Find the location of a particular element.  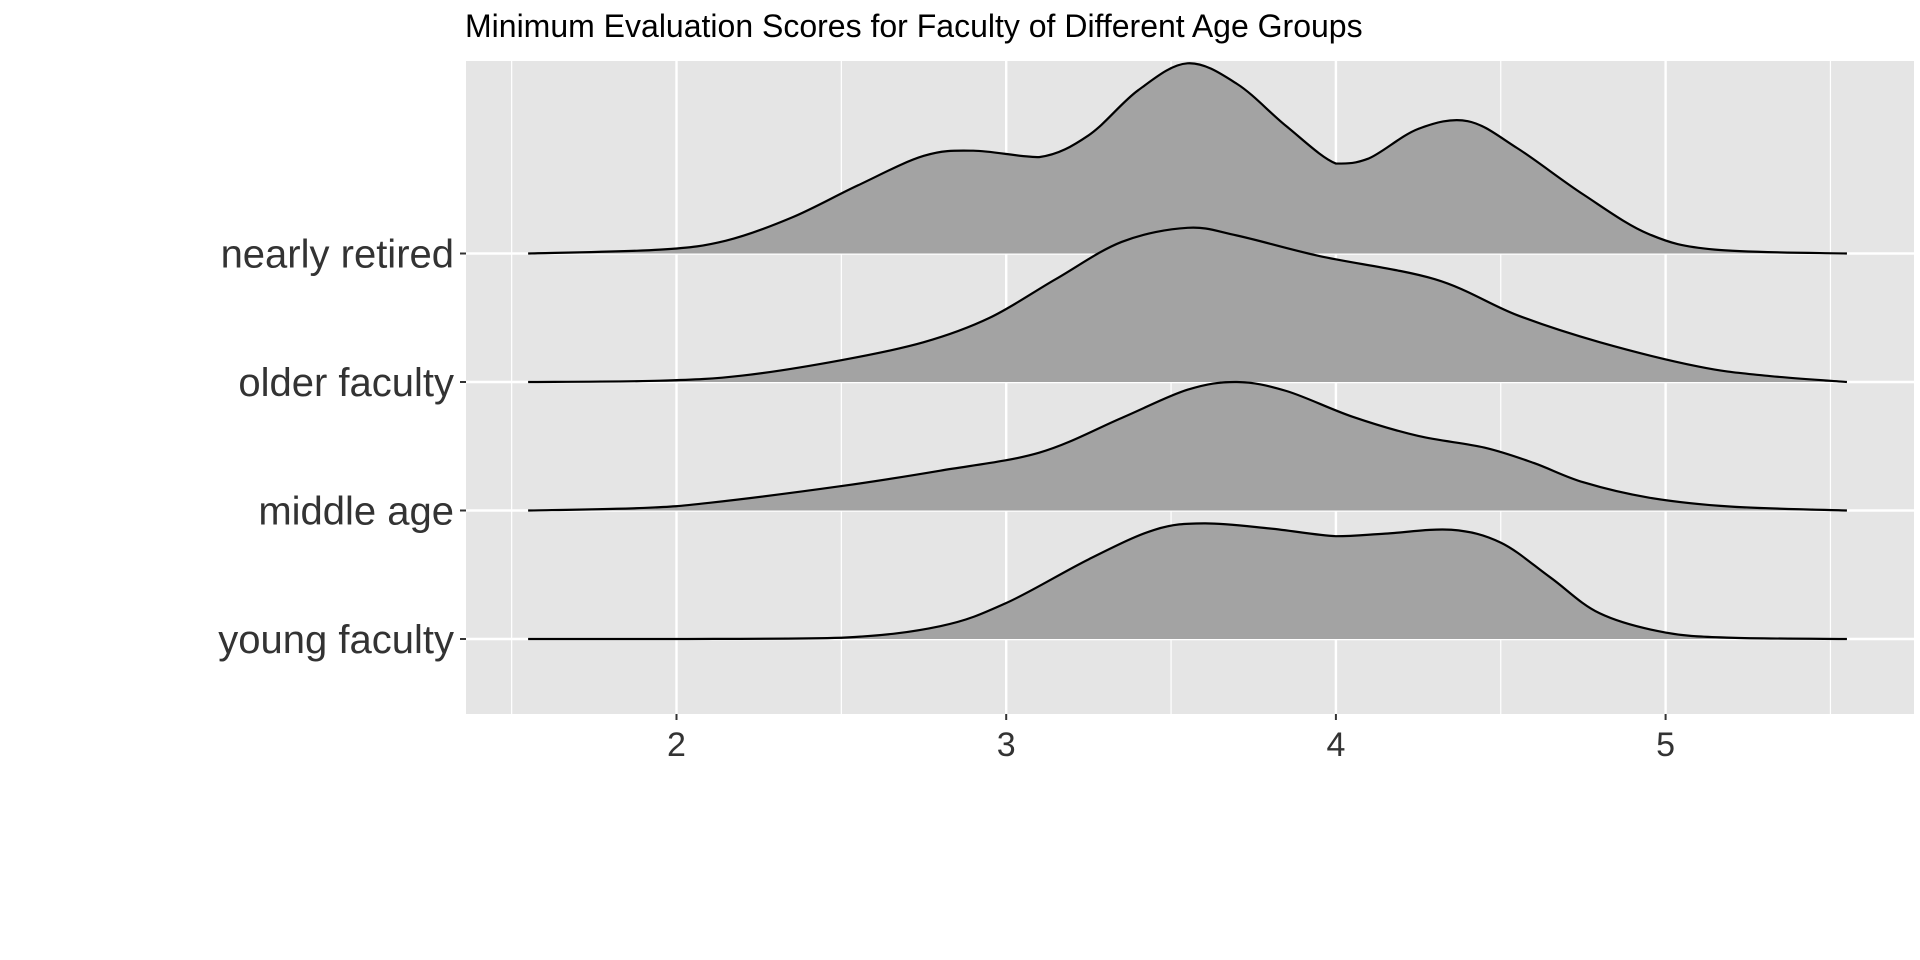

x-tick-label: 2 is located at coordinates (676, 745).